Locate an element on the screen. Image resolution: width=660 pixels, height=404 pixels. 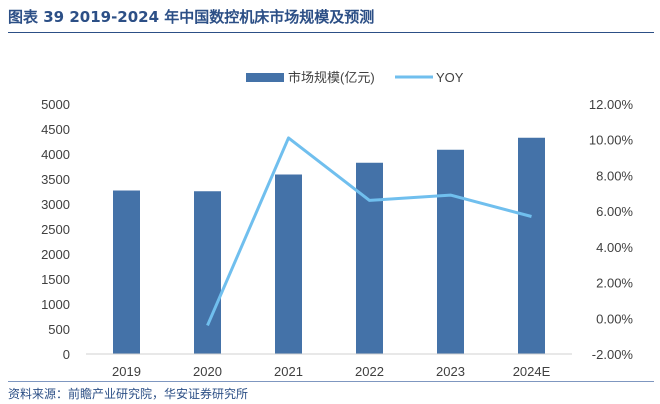
right-tick-label: 2.00% is located at coordinates (614, 283).